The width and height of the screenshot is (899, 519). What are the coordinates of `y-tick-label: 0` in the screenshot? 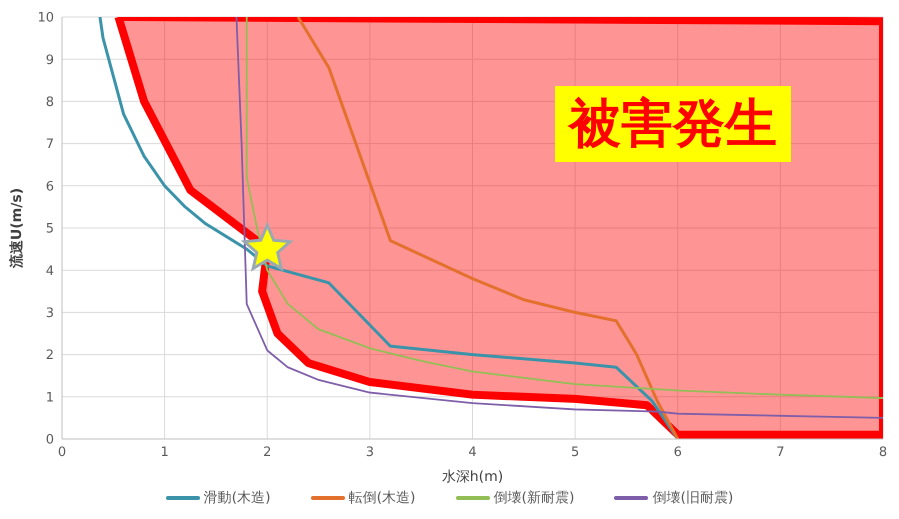 It's located at (50, 440).